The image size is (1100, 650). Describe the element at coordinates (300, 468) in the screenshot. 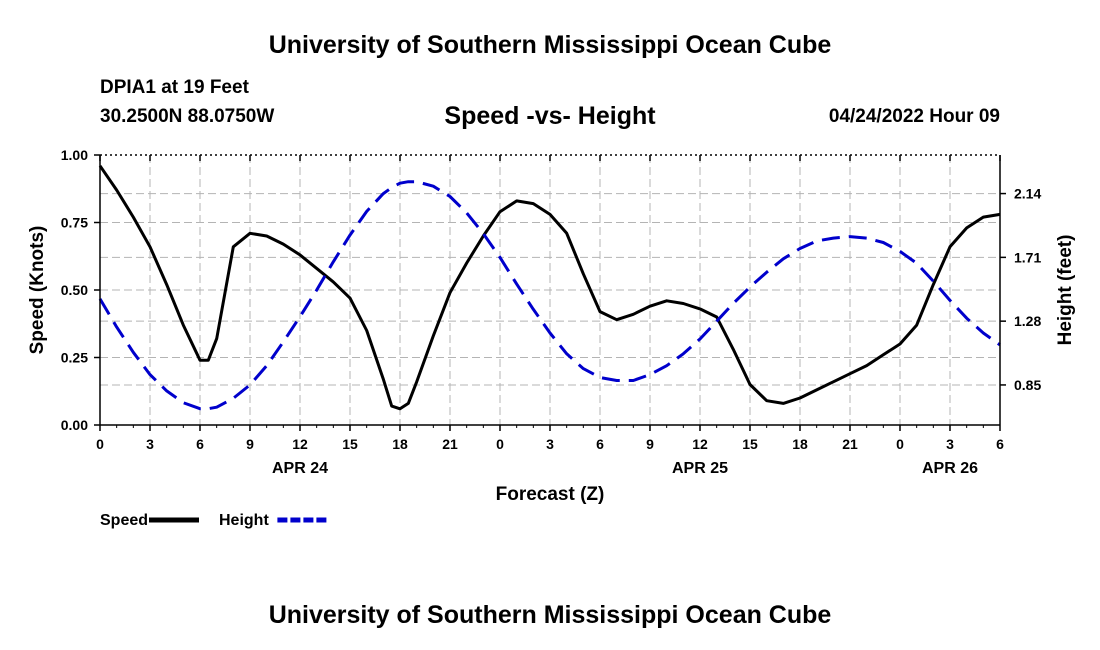

I see `x-day-label: APR 24` at that location.